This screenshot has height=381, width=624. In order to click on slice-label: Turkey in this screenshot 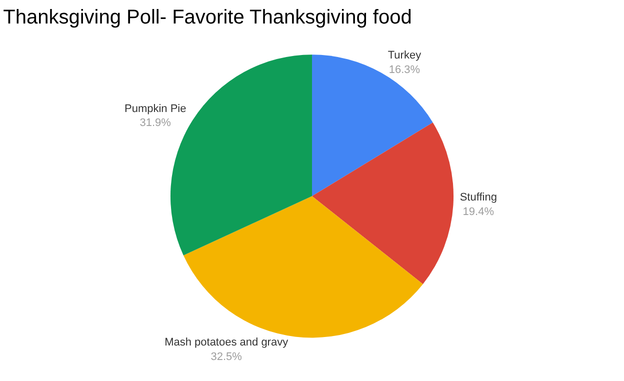, I will do `click(405, 56)`.